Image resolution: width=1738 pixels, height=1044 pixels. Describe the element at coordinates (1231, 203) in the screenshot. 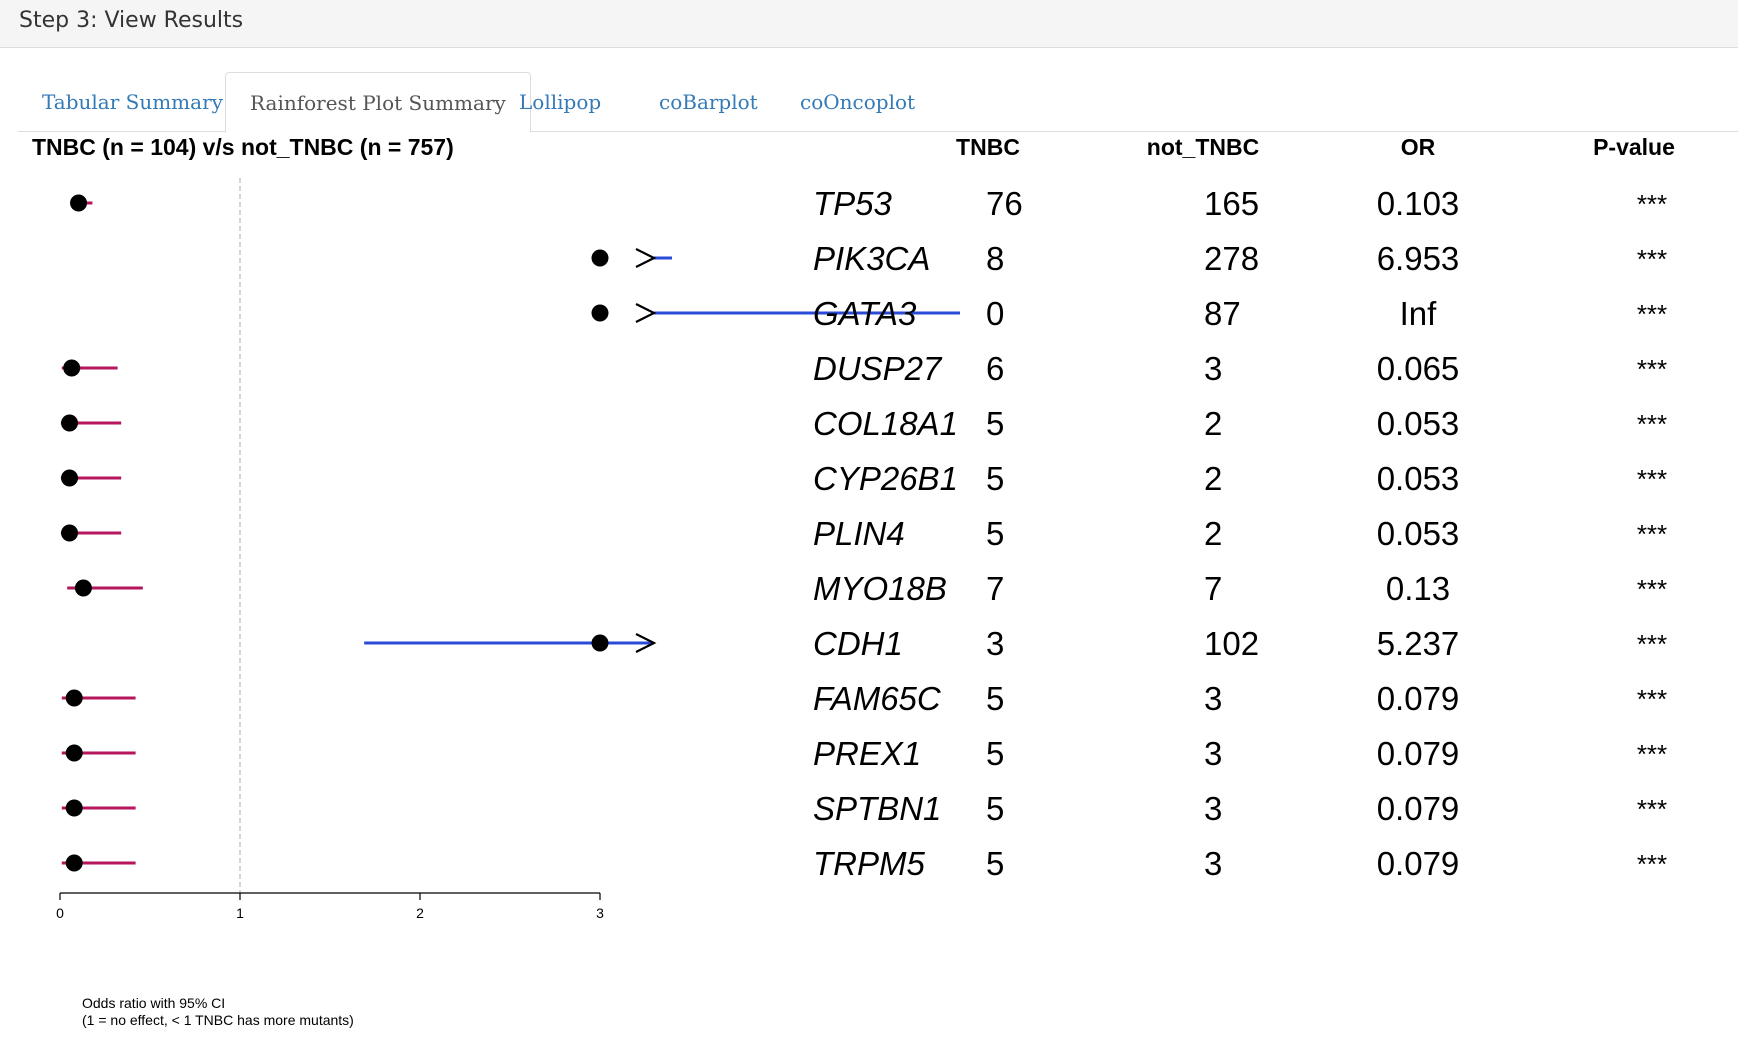

I see `not-tnbc-count: 165` at that location.